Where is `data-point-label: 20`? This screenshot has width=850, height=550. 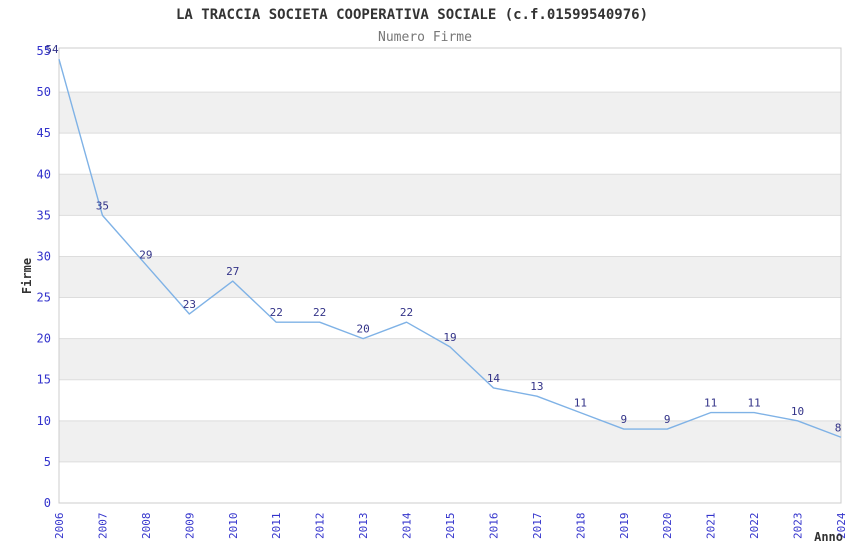
data-point-label: 20 is located at coordinates (362, 329).